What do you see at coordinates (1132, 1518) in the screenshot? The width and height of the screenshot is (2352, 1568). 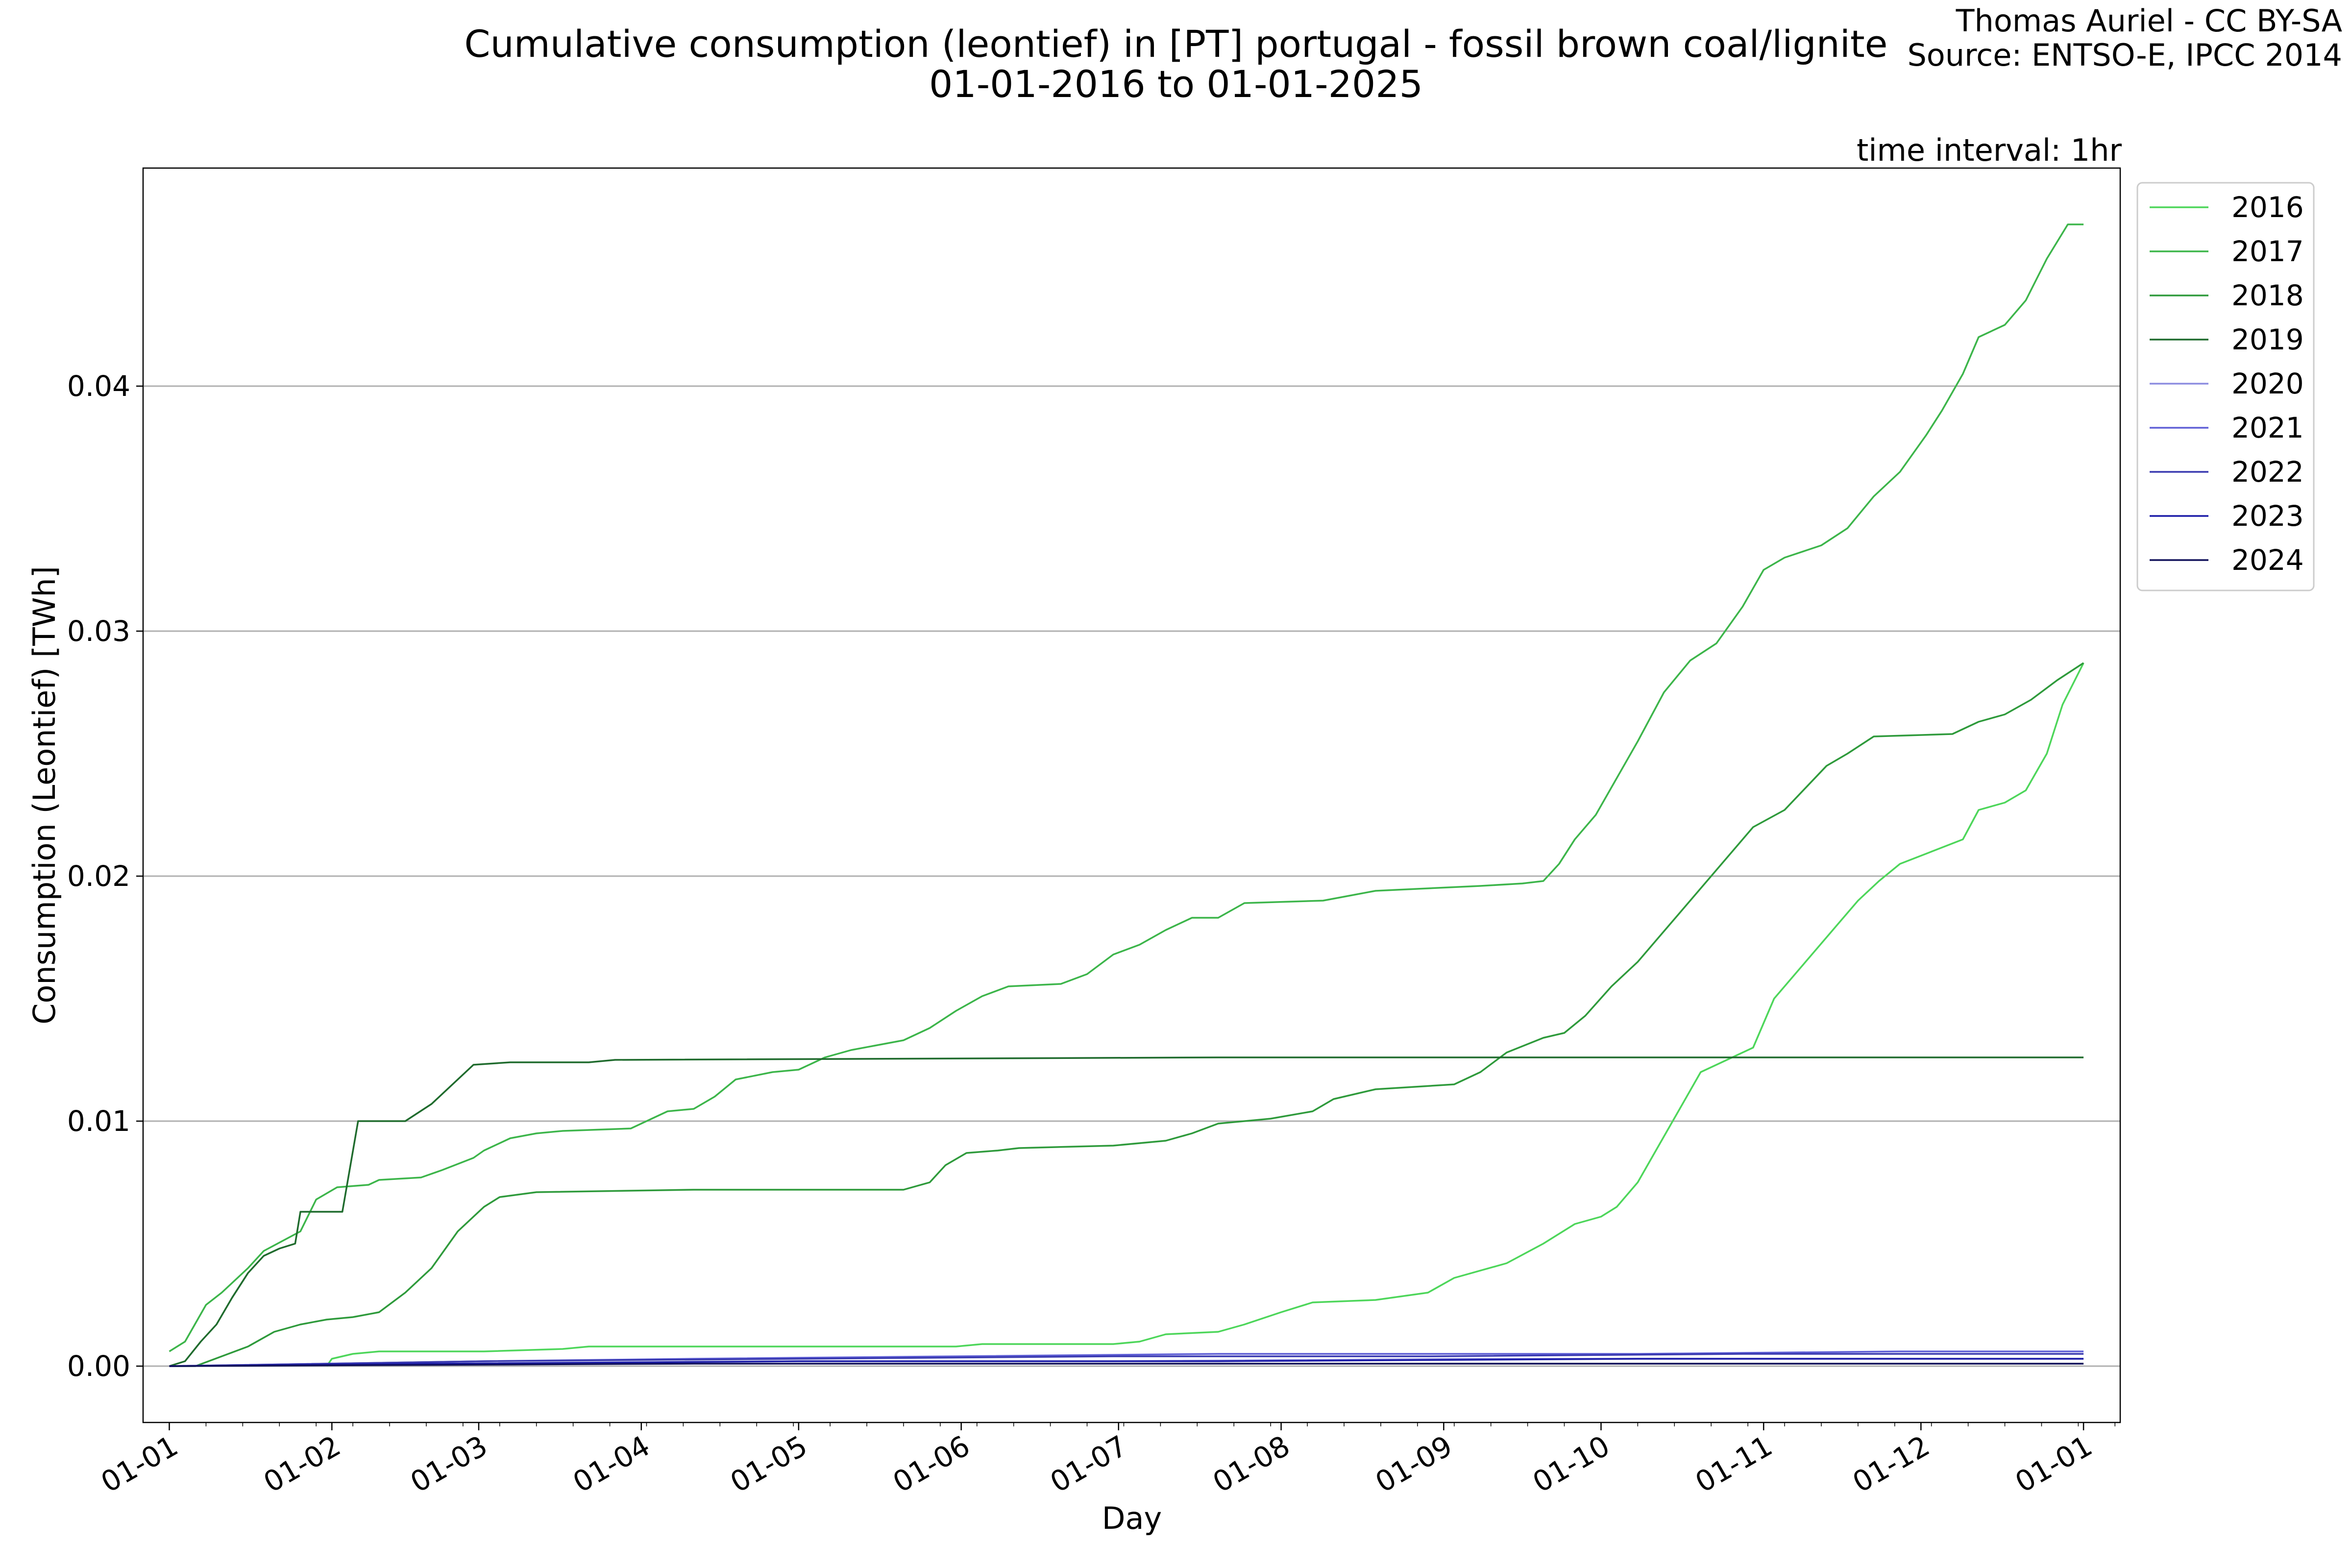 I see `x-axis-label: Day` at bounding box center [1132, 1518].